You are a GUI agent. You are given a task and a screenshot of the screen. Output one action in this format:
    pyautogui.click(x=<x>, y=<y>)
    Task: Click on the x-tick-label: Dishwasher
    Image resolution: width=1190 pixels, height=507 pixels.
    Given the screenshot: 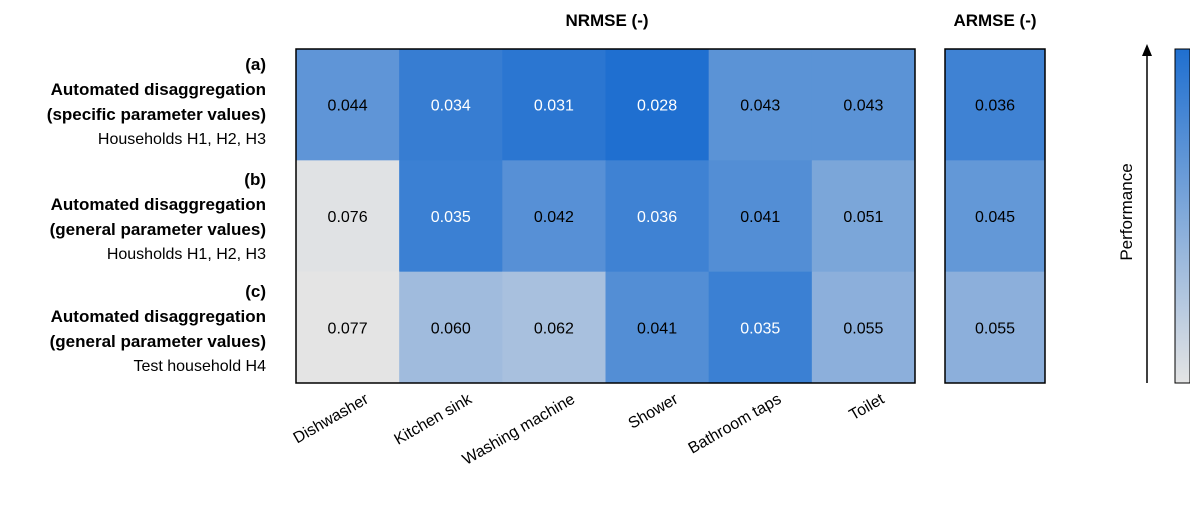 What is the action you would take?
    pyautogui.click(x=331, y=418)
    